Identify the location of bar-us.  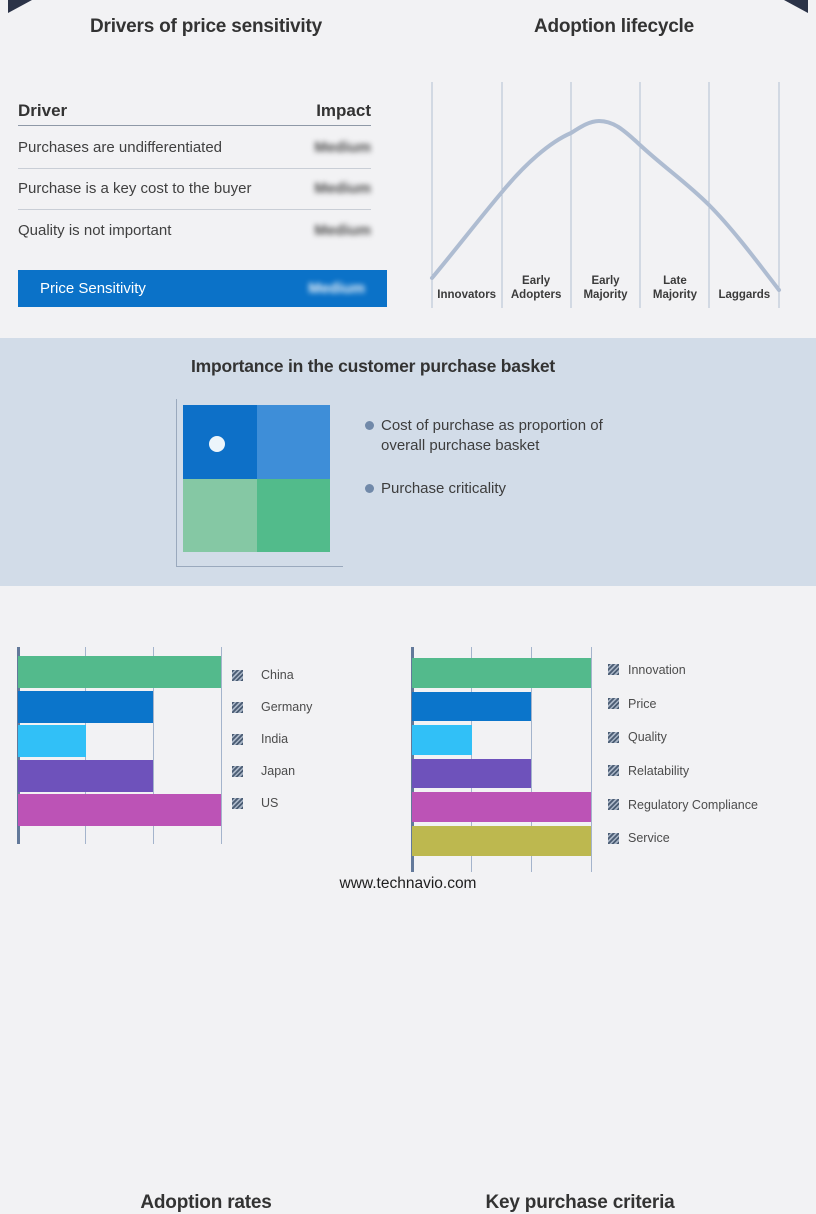
(119, 810).